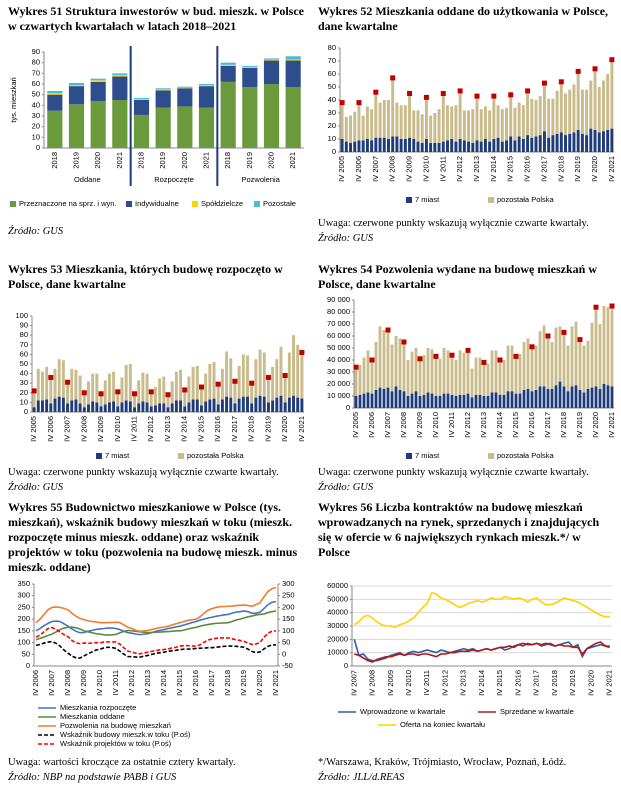 The height and width of the screenshot is (797, 621). I want to click on x-tick-label: IV 2013, so click(147, 683).